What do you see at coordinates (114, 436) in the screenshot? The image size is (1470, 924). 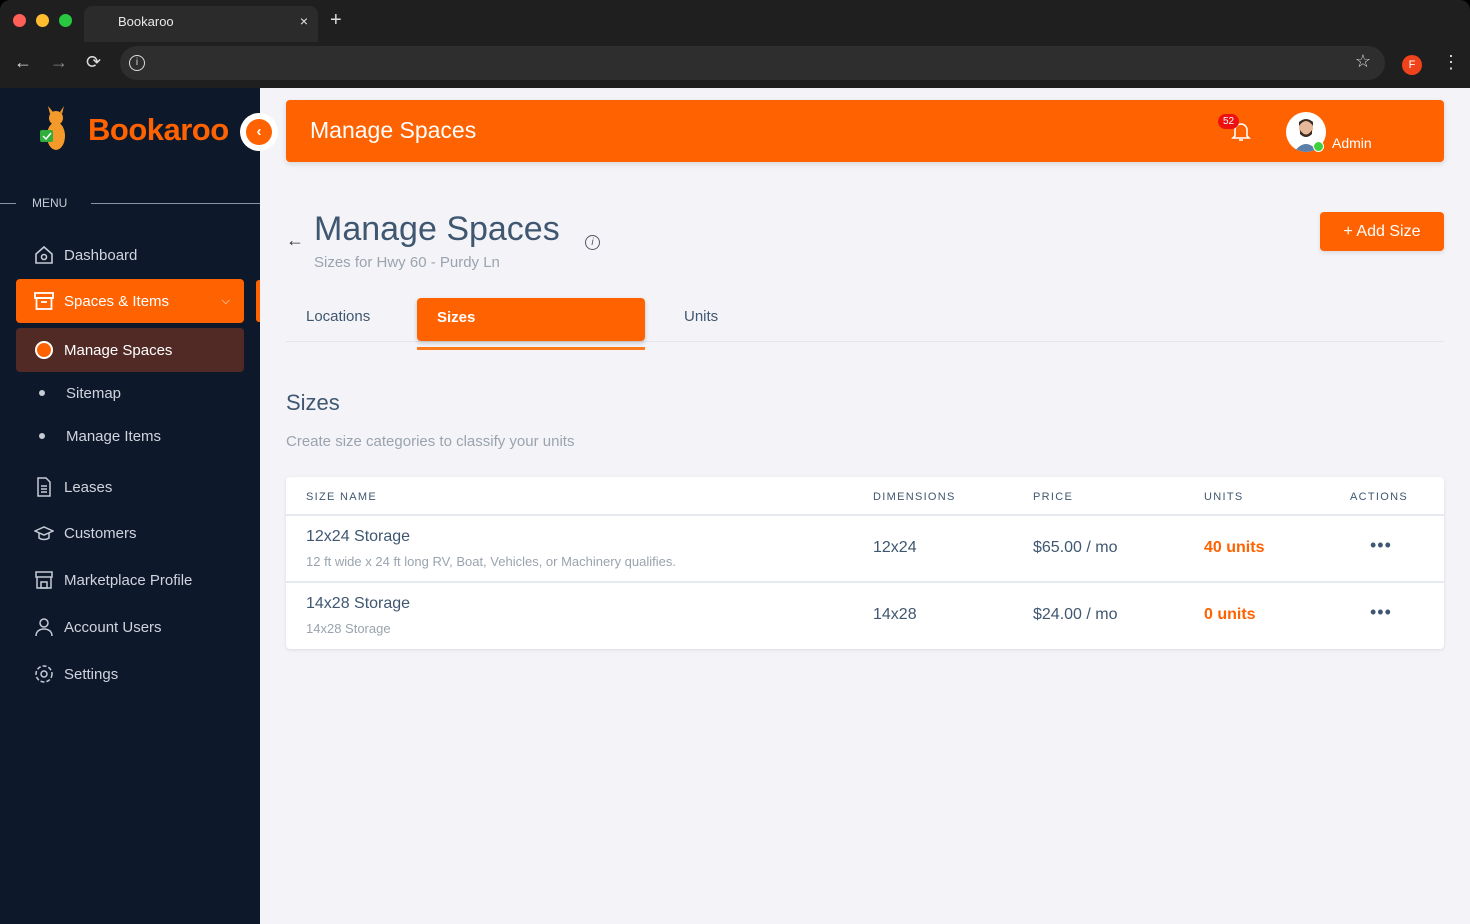 I see `sidebar-item-label: Manage Items` at bounding box center [114, 436].